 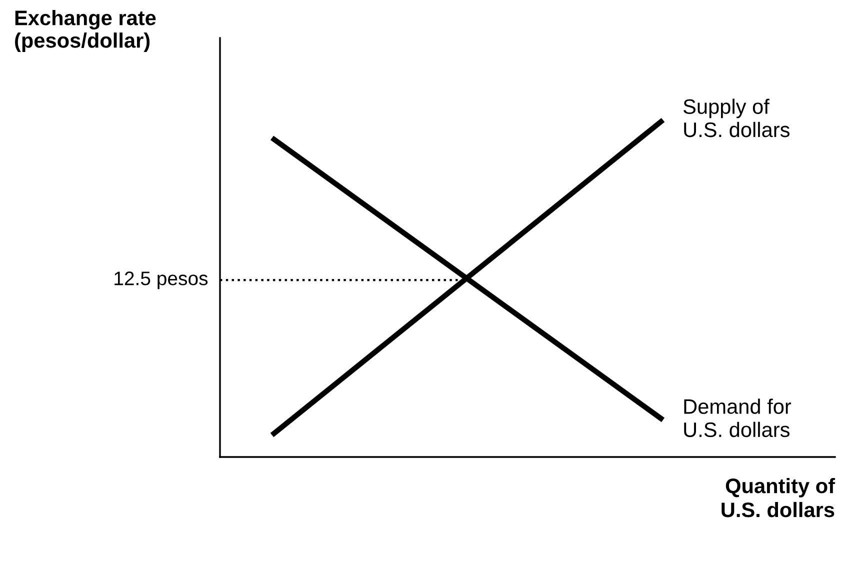 I want to click on series-label: Demand for U.S. dollars, so click(x=738, y=418).